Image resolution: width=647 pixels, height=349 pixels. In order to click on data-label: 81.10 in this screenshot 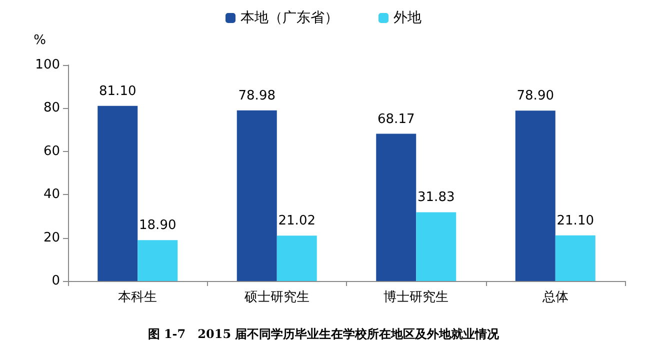, I will do `click(117, 91)`.